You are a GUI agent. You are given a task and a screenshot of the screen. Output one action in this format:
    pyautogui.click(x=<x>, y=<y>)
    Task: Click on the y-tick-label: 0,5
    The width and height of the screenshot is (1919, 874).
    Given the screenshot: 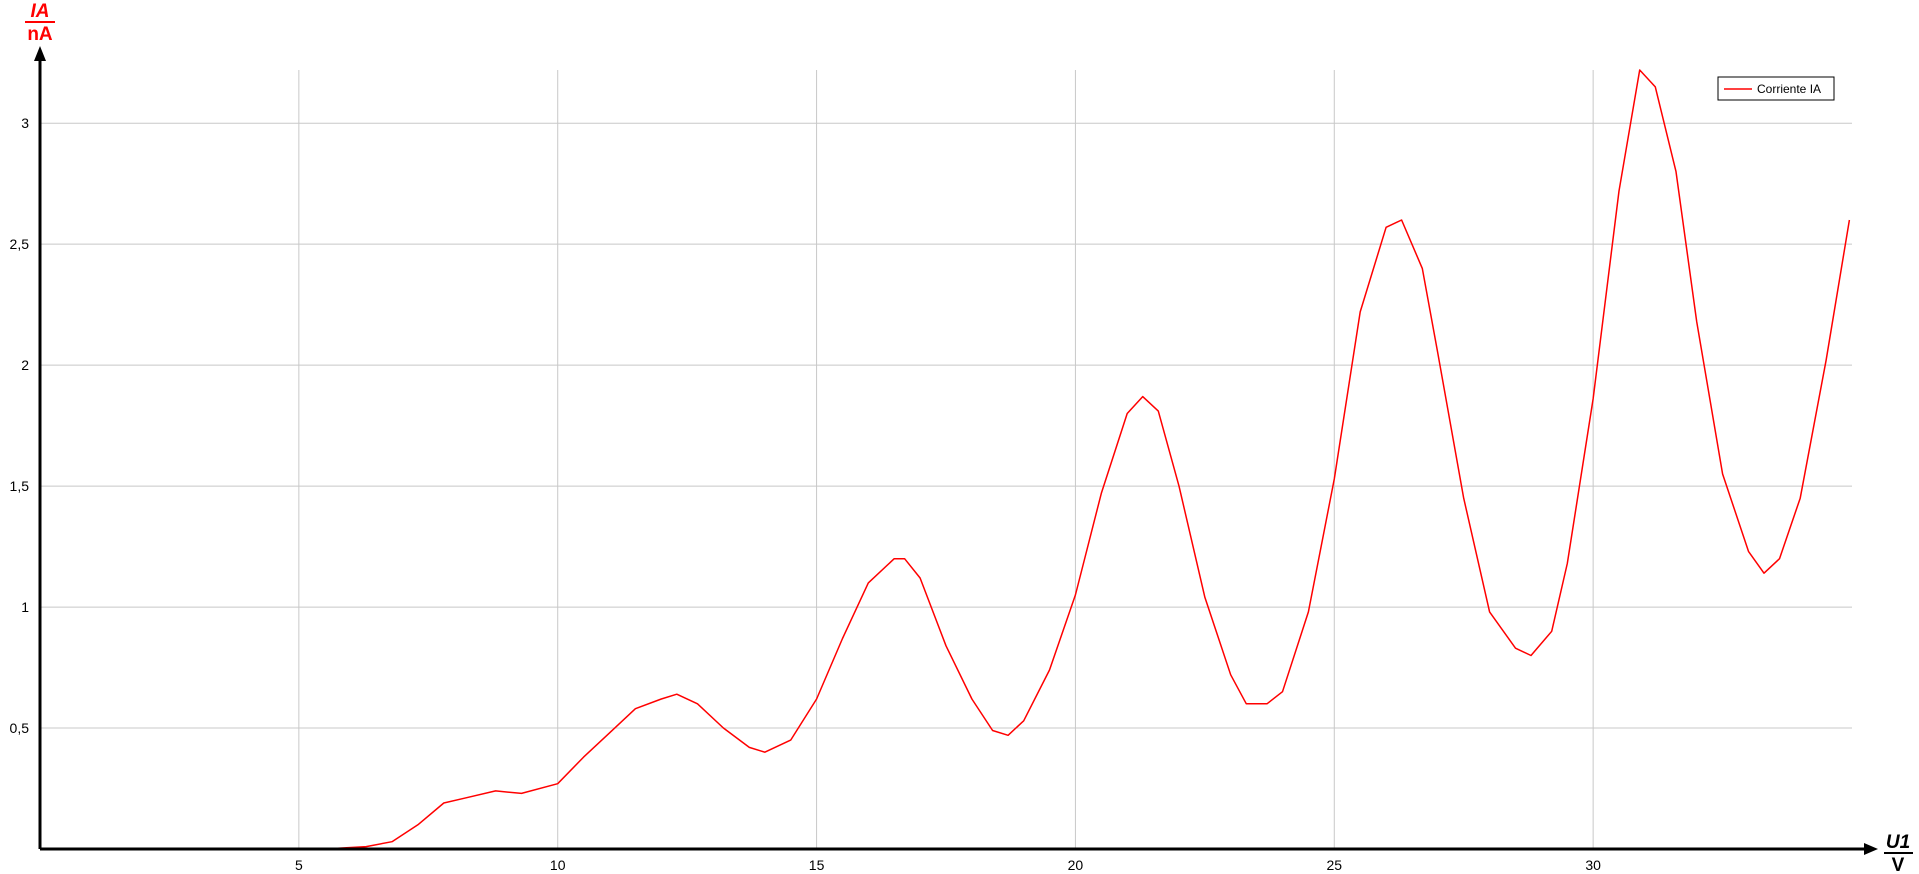 What is the action you would take?
    pyautogui.click(x=20, y=728)
    